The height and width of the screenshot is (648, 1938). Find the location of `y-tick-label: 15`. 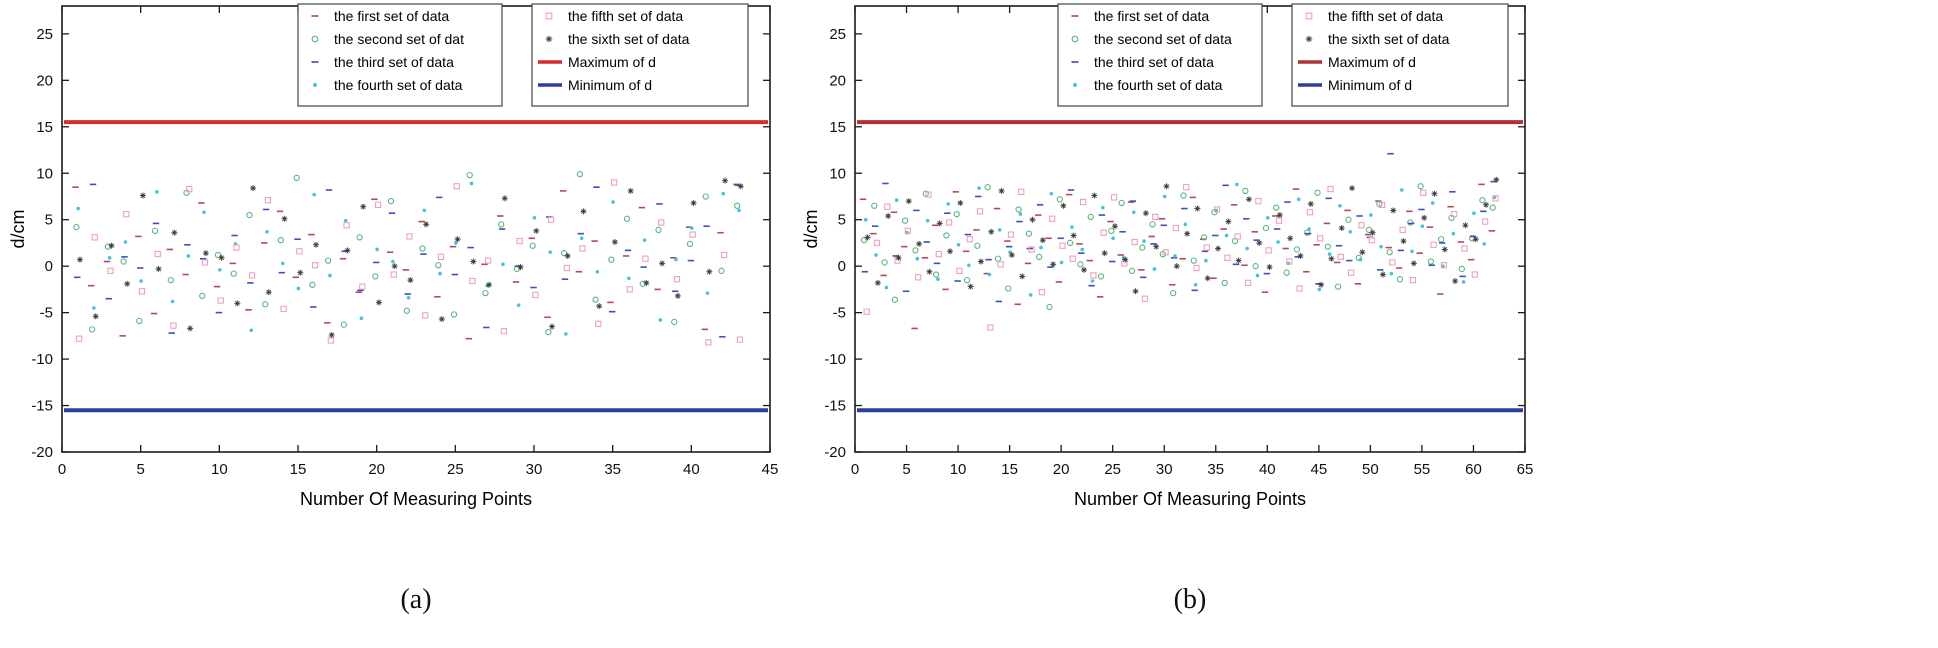

y-tick-label: 15 is located at coordinates (44, 127).